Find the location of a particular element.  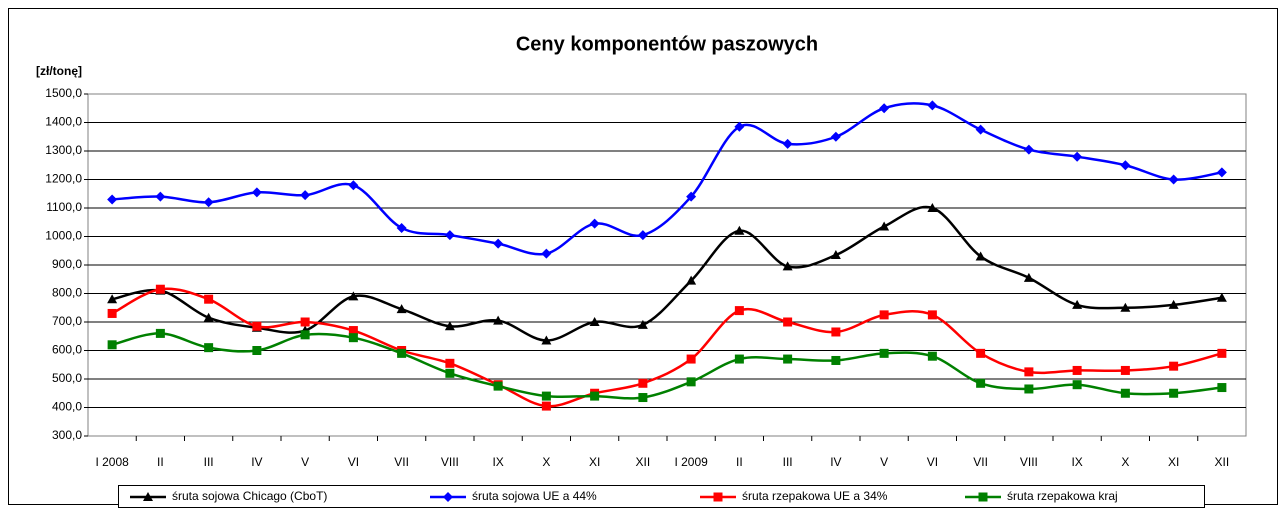

y-tick-label: 1500,0 is located at coordinates (63, 93).